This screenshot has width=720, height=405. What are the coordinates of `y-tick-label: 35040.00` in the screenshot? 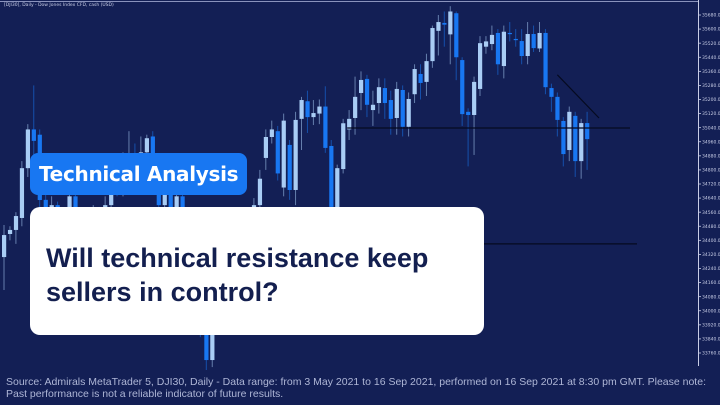 It's located at (711, 128).